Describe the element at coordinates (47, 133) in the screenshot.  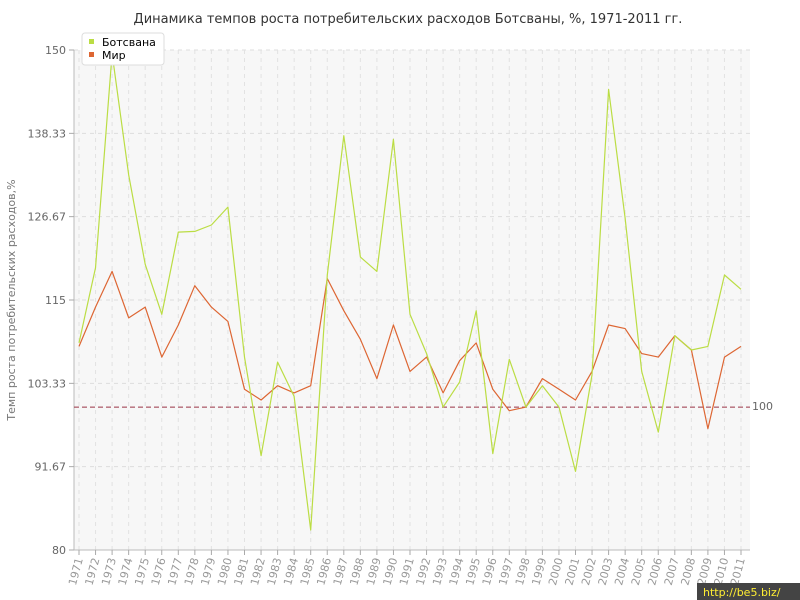
I see `y-tick-label: 138.33` at that location.